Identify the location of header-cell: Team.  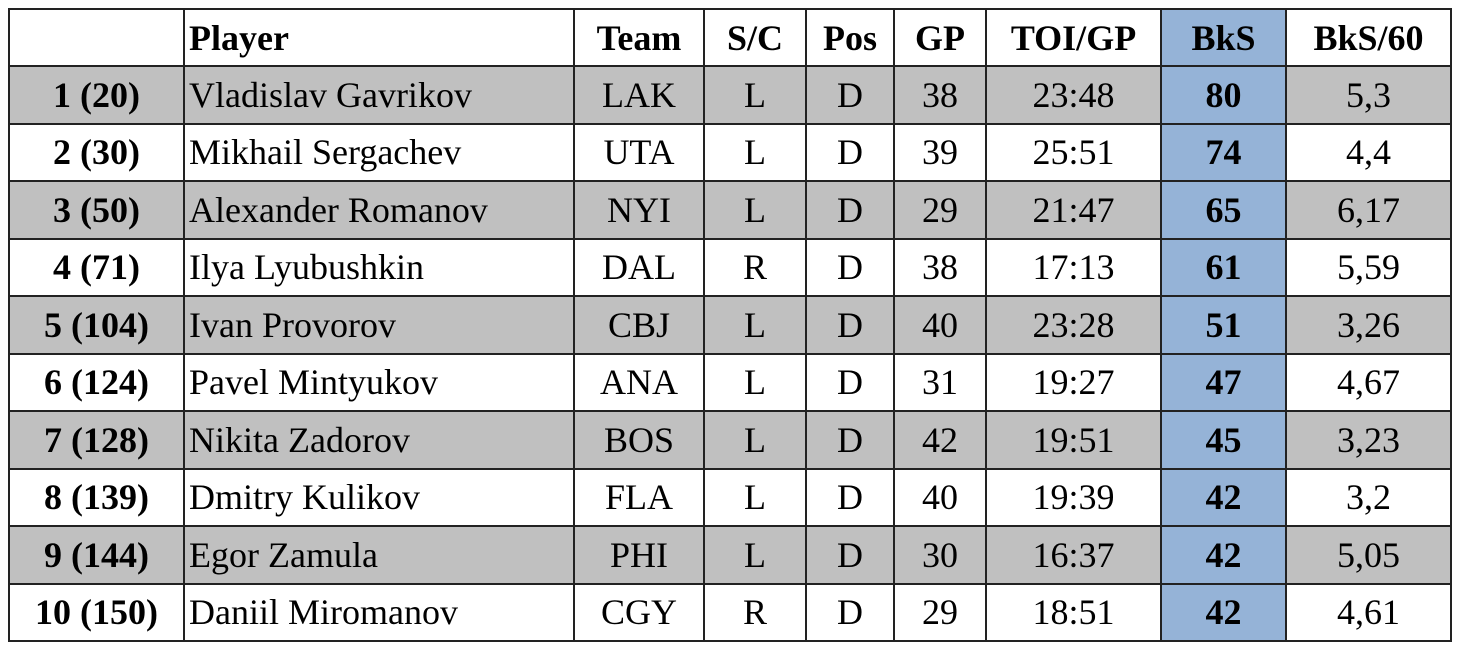
(639, 37).